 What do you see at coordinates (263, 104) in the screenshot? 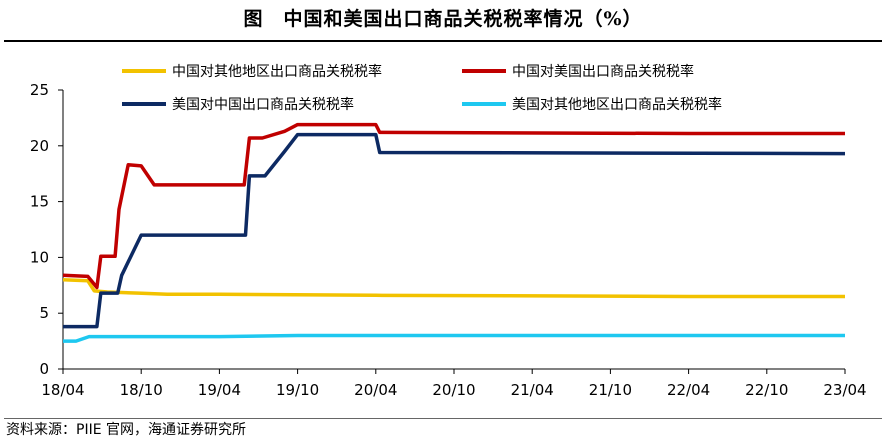
I see `legend-label: 美国对中国出口商品关税税率` at bounding box center [263, 104].